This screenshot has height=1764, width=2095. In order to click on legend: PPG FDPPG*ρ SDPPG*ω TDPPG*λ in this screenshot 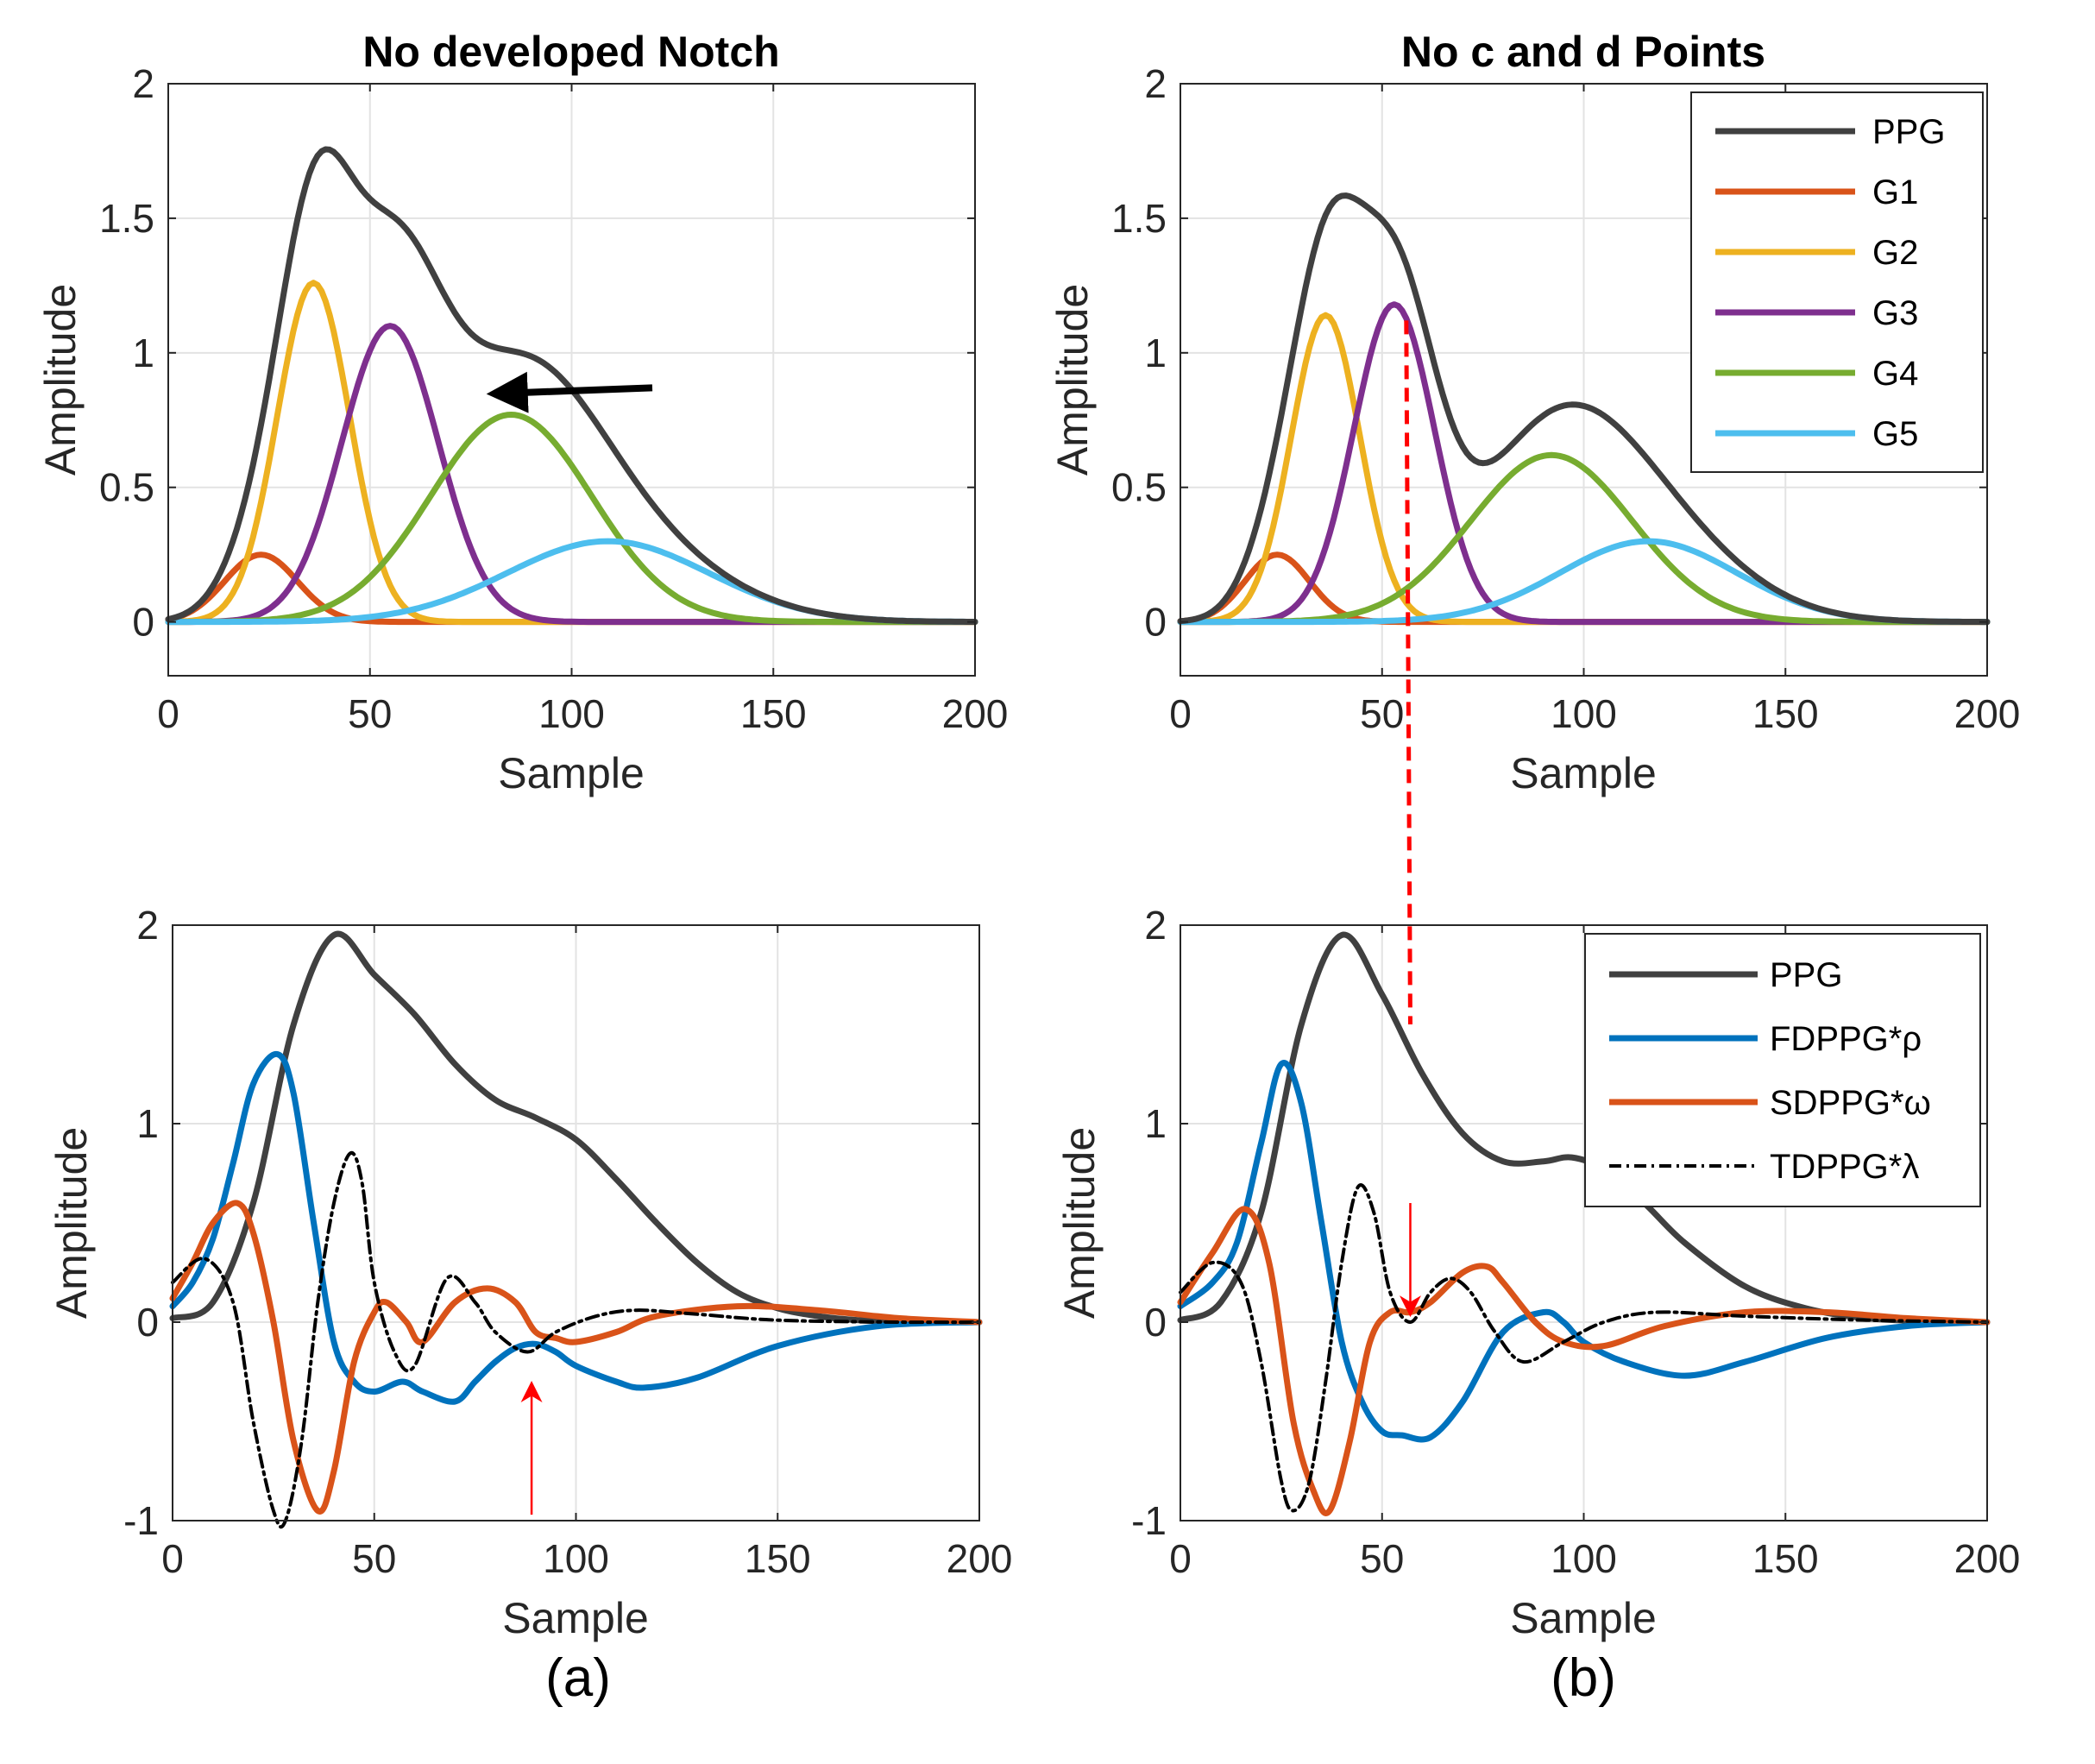, I will do `click(1782, 1070)`.